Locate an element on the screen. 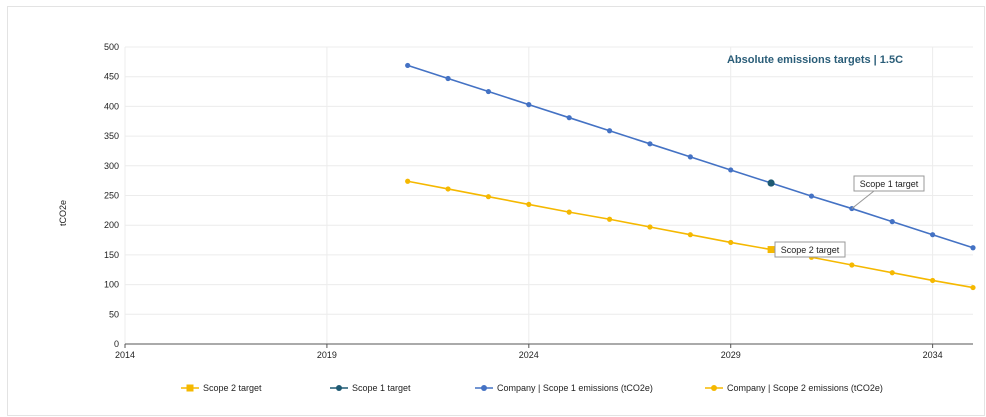 The width and height of the screenshot is (986, 417). y-tick-label: 250 is located at coordinates (111, 196).